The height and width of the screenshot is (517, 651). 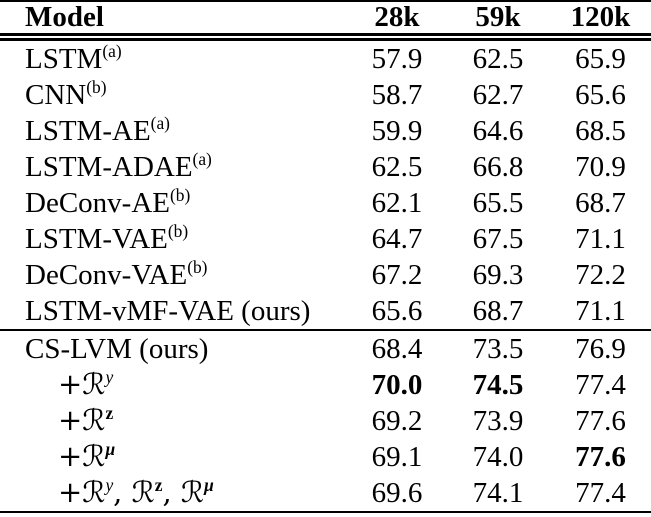 What do you see at coordinates (397, 348) in the screenshot?
I see `value-cell: 68.4` at bounding box center [397, 348].